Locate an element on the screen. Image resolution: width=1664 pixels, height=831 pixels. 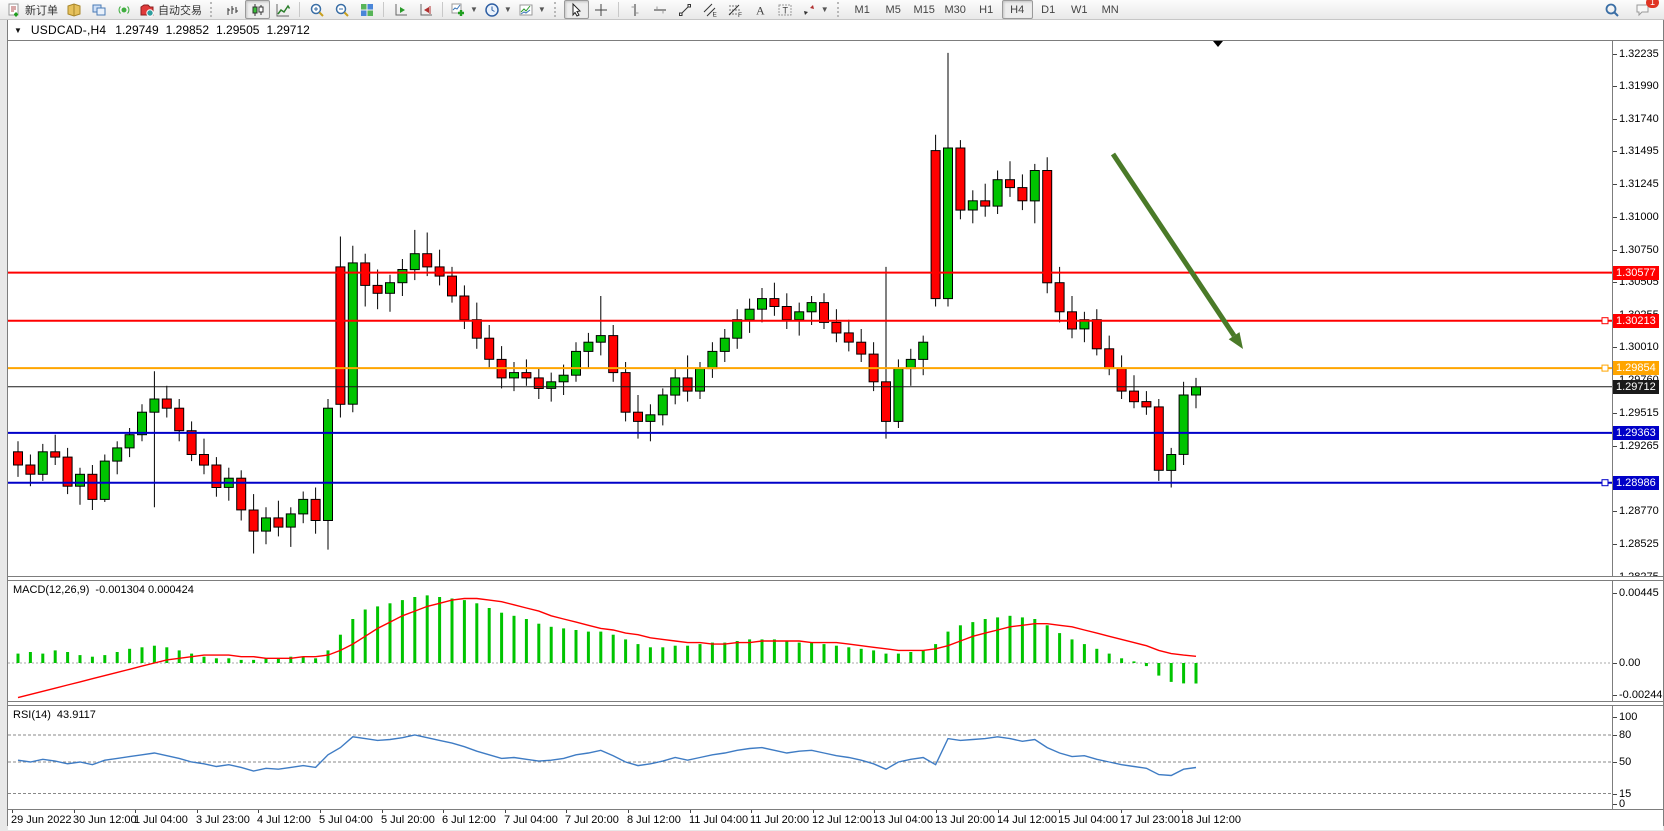
toolbar-button-line-chart-mode is located at coordinates (282, 9).